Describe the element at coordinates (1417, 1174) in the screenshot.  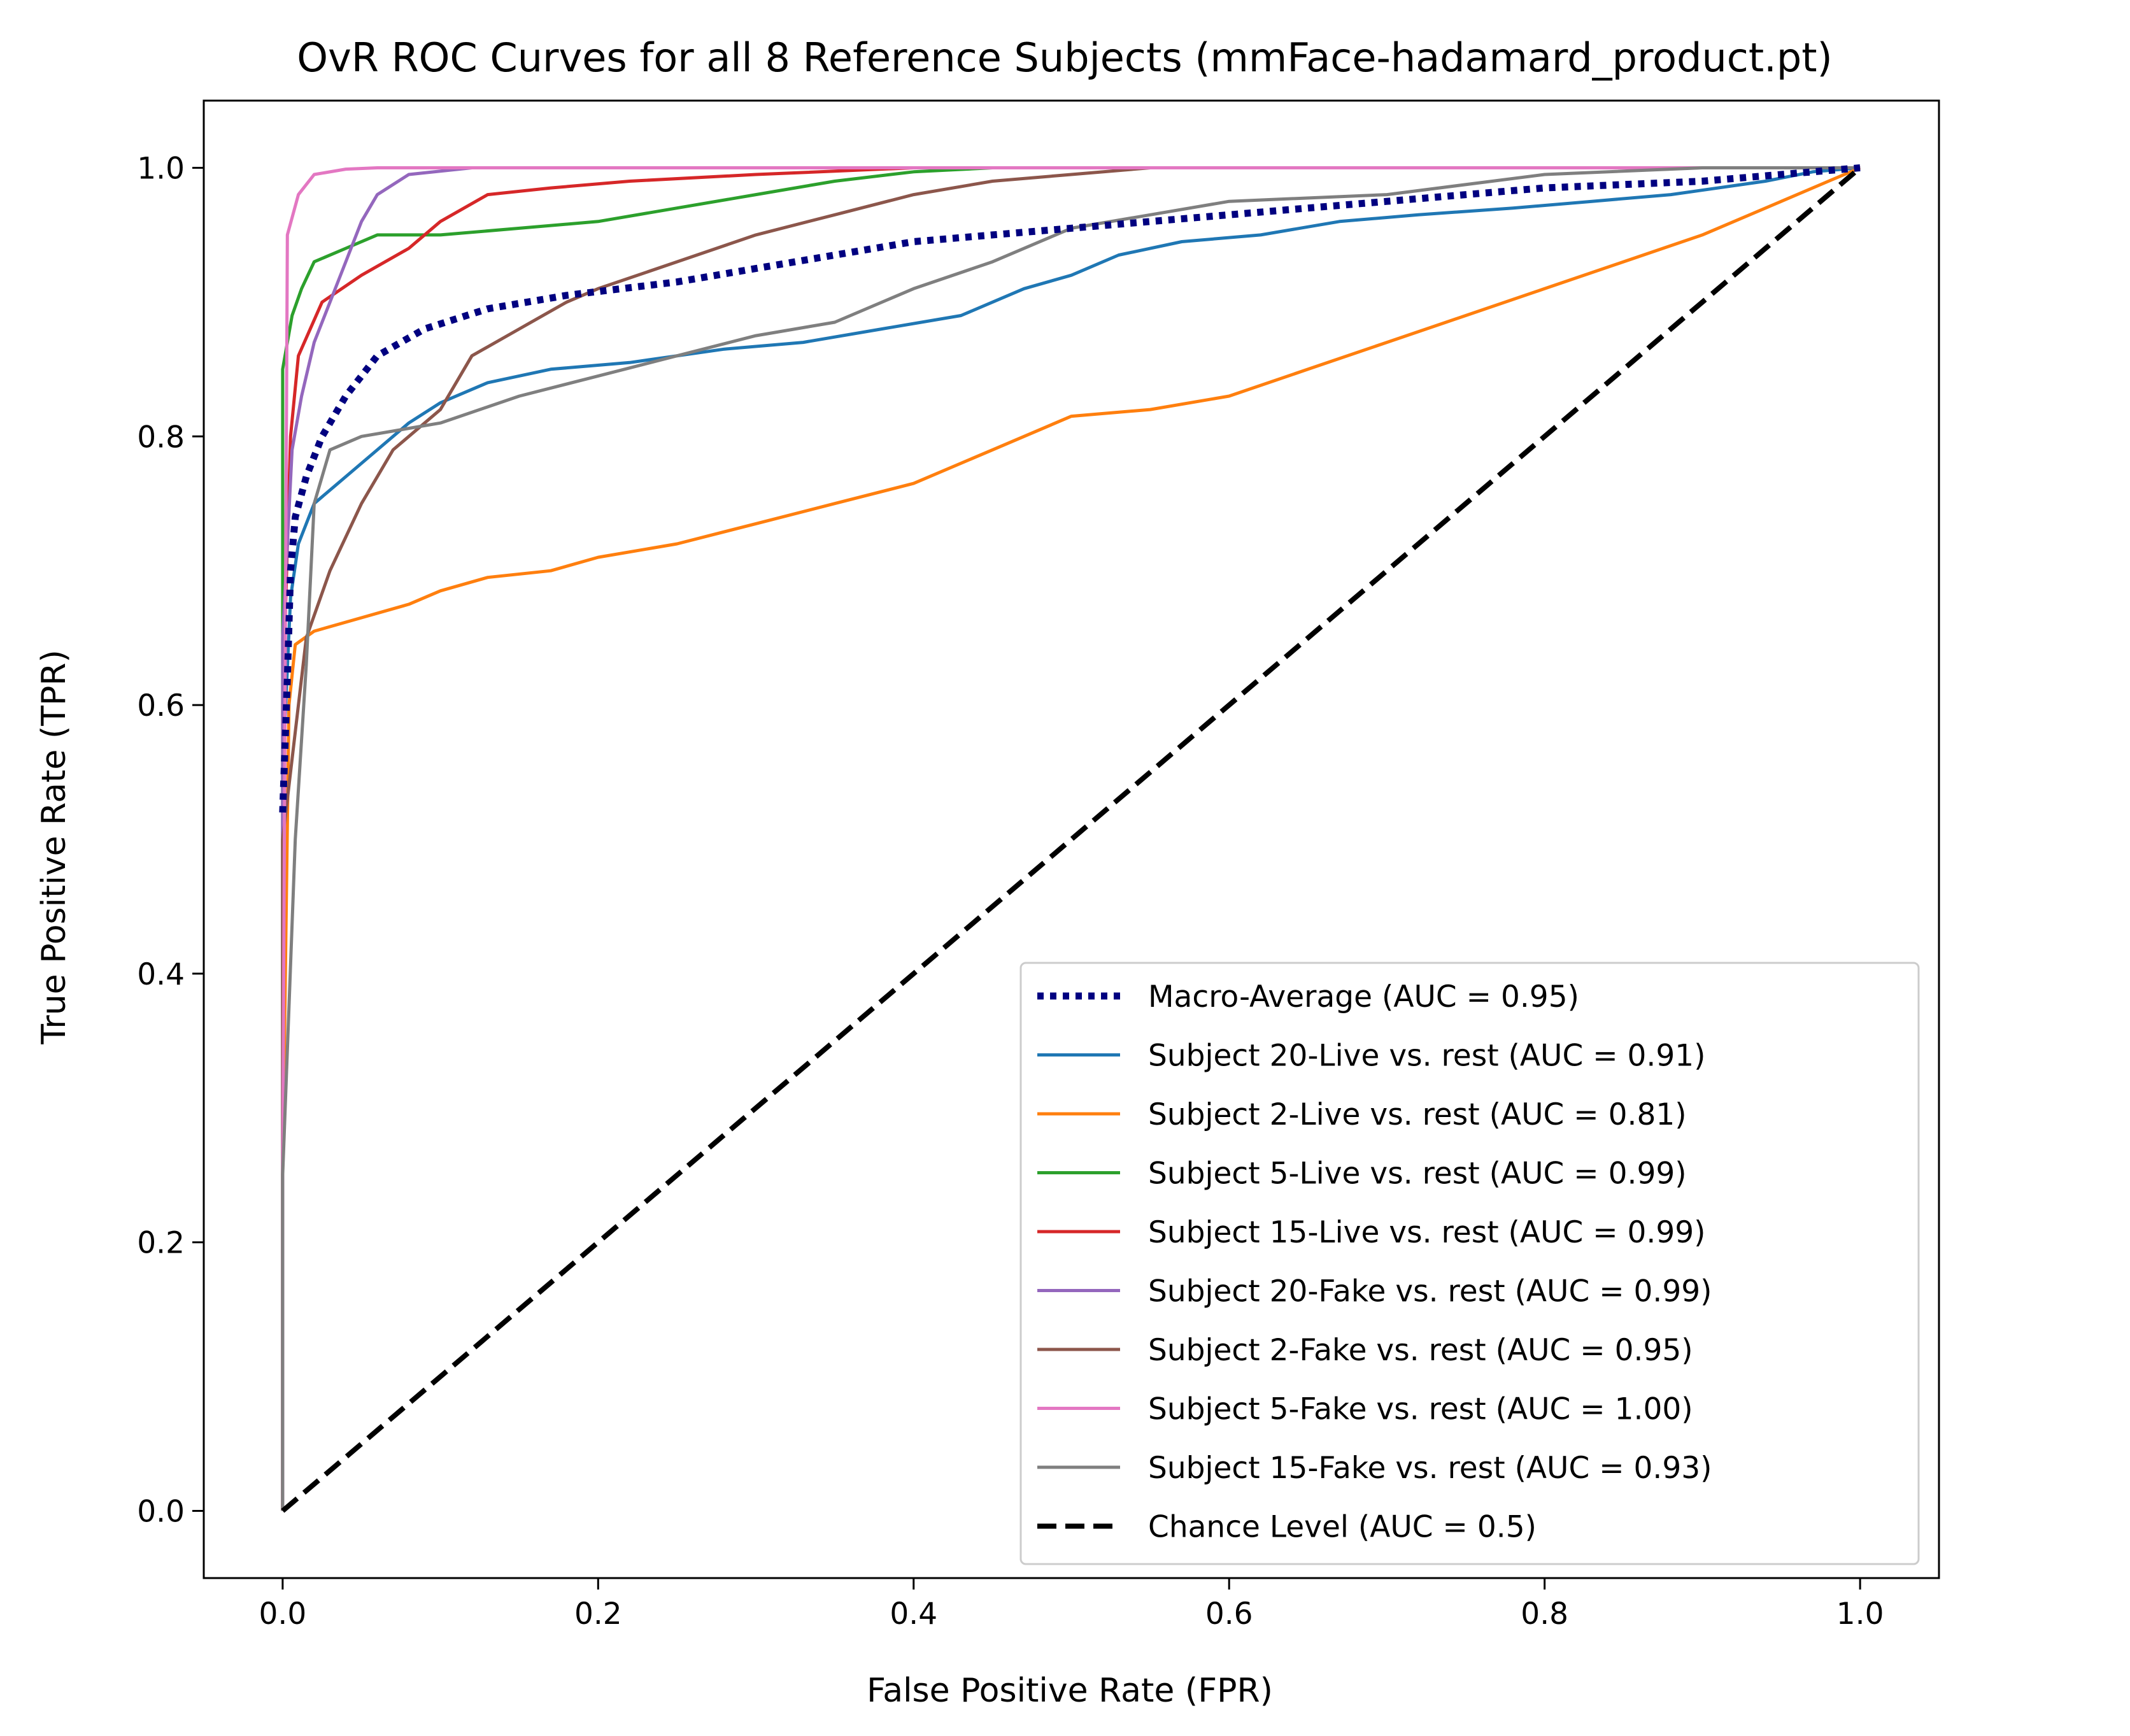
I see `legend-entry: Subject 5-Live vs. rest (AUC = 0.99)` at that location.